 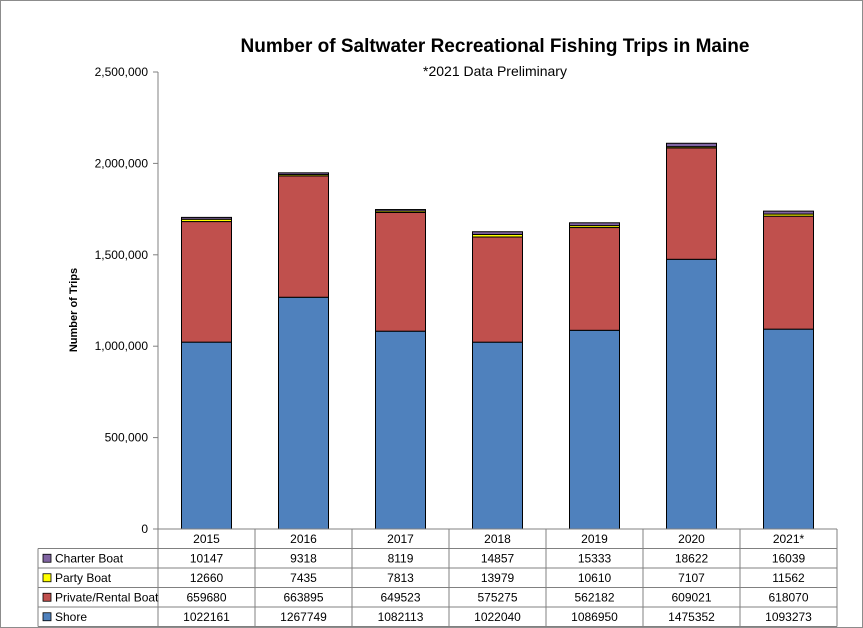 What do you see at coordinates (127, 438) in the screenshot?
I see `y-tick-label: 500,000` at bounding box center [127, 438].